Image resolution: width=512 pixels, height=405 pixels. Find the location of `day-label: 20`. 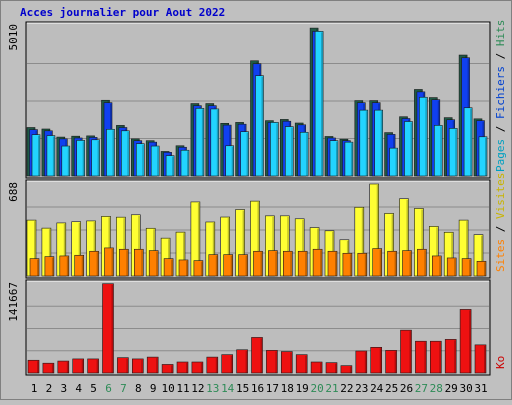

day-label: 20 is located at coordinates (316, 388).